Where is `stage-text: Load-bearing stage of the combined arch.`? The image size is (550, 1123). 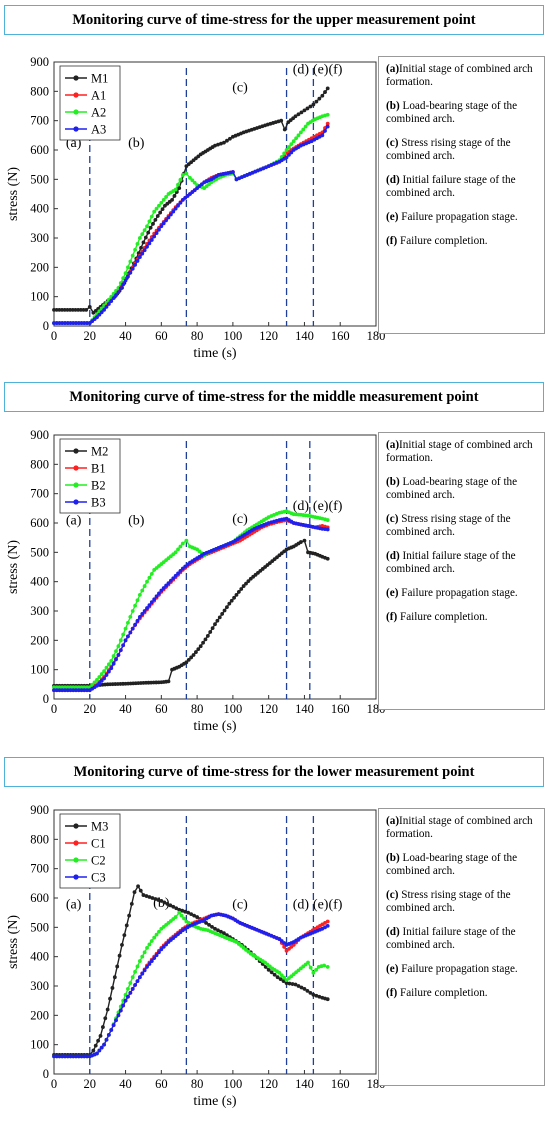 stage-text: Load-bearing stage of the combined arch. is located at coordinates (452, 864).